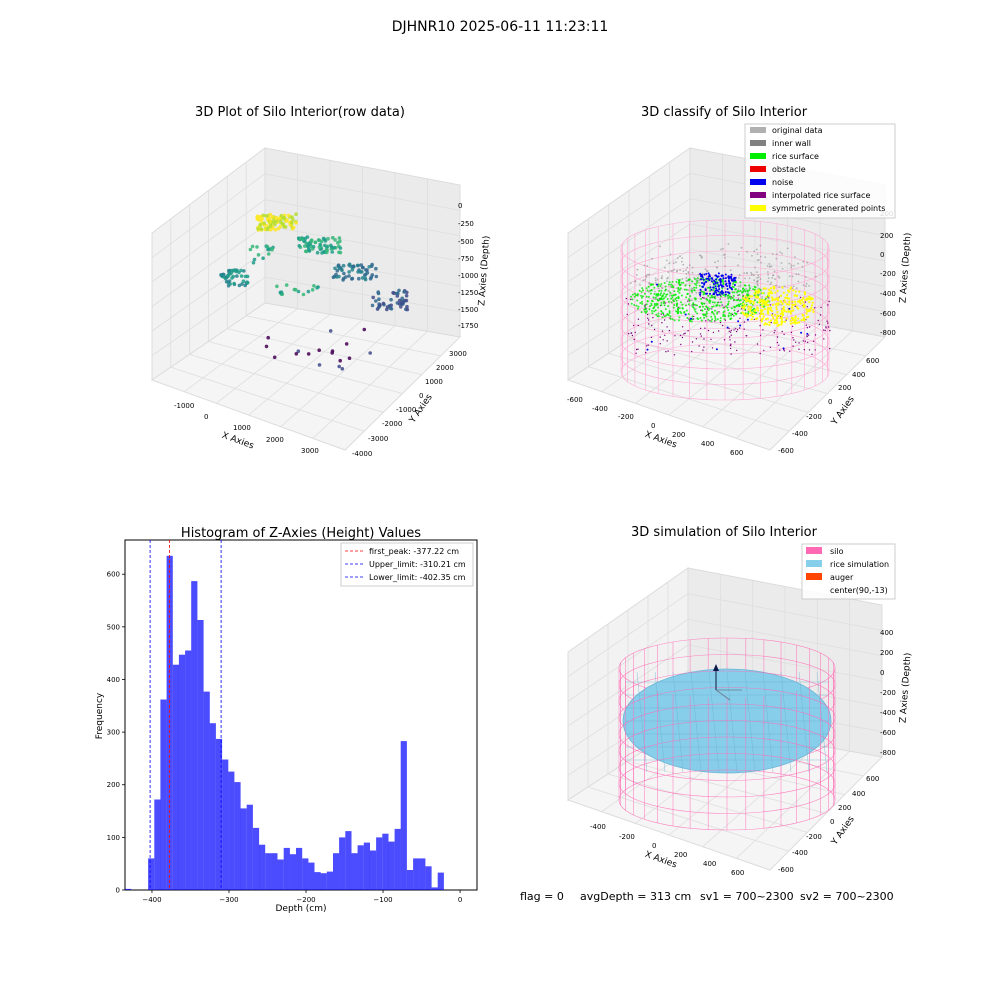  I want to click on classify-z-label: Z Axies (Depth), so click(906, 267).